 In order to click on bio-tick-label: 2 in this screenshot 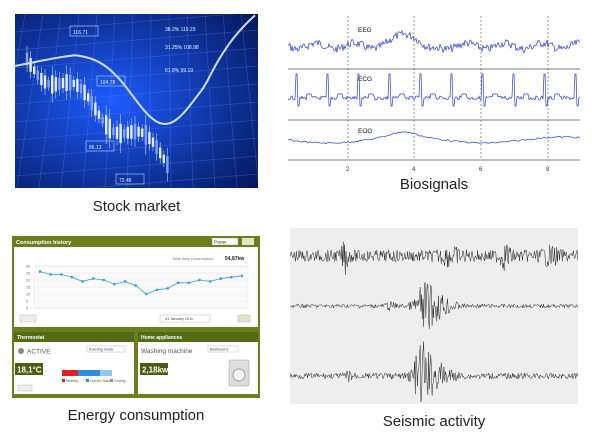, I will do `click(348, 170)`.